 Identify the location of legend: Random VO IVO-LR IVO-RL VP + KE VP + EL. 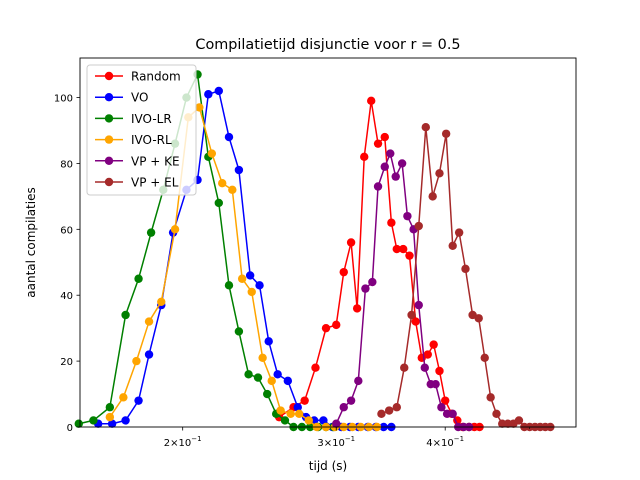
(141, 130).